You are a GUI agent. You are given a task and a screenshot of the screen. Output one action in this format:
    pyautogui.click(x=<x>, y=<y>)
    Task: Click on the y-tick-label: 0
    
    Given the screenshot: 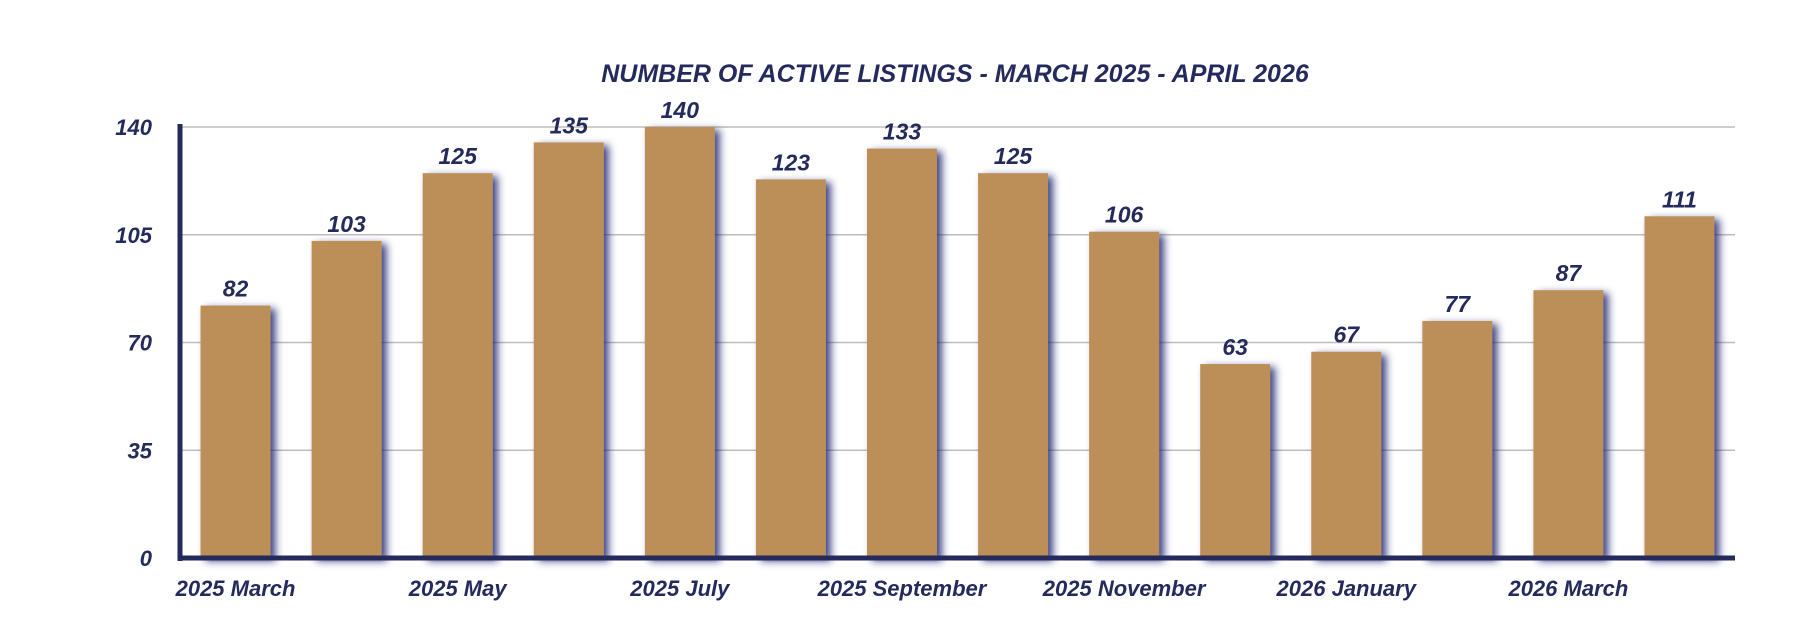 What is the action you would take?
    pyautogui.click(x=146, y=558)
    